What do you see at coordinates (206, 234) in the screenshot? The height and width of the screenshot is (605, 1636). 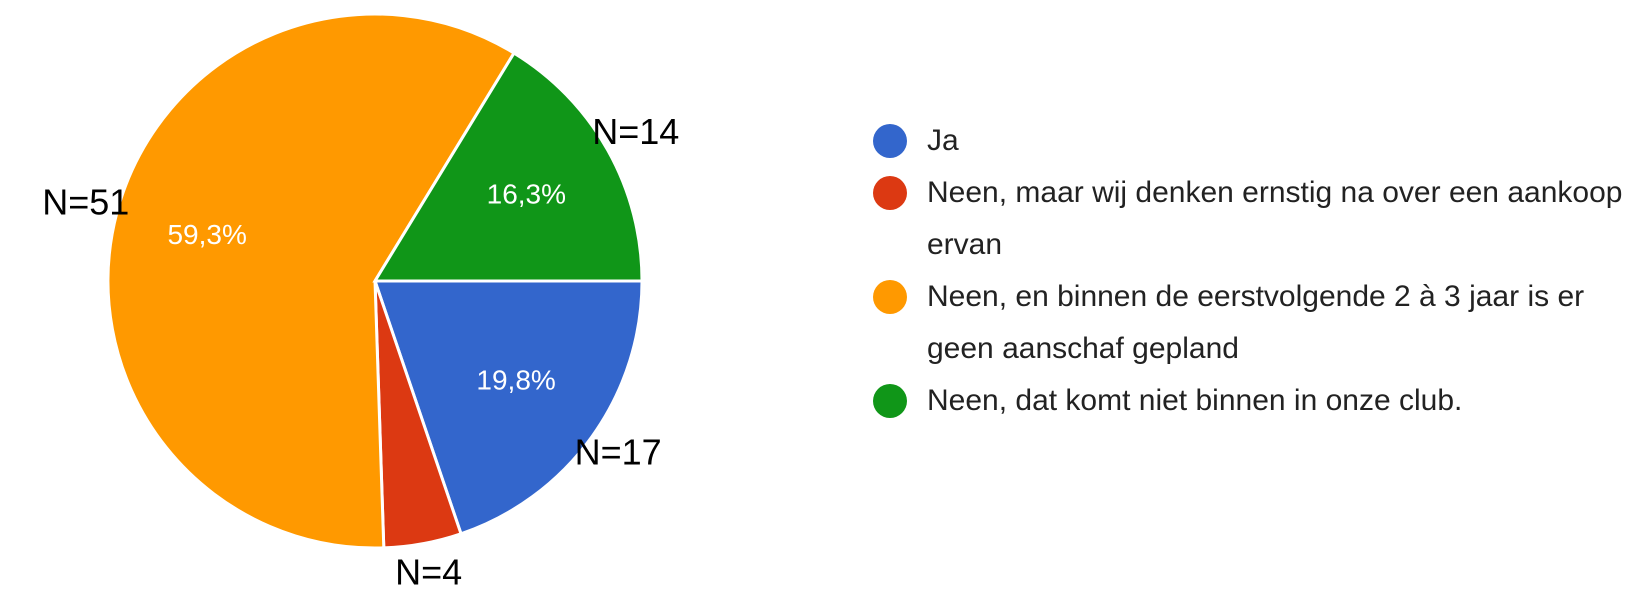 I see `slice-label: 59,3%` at bounding box center [206, 234].